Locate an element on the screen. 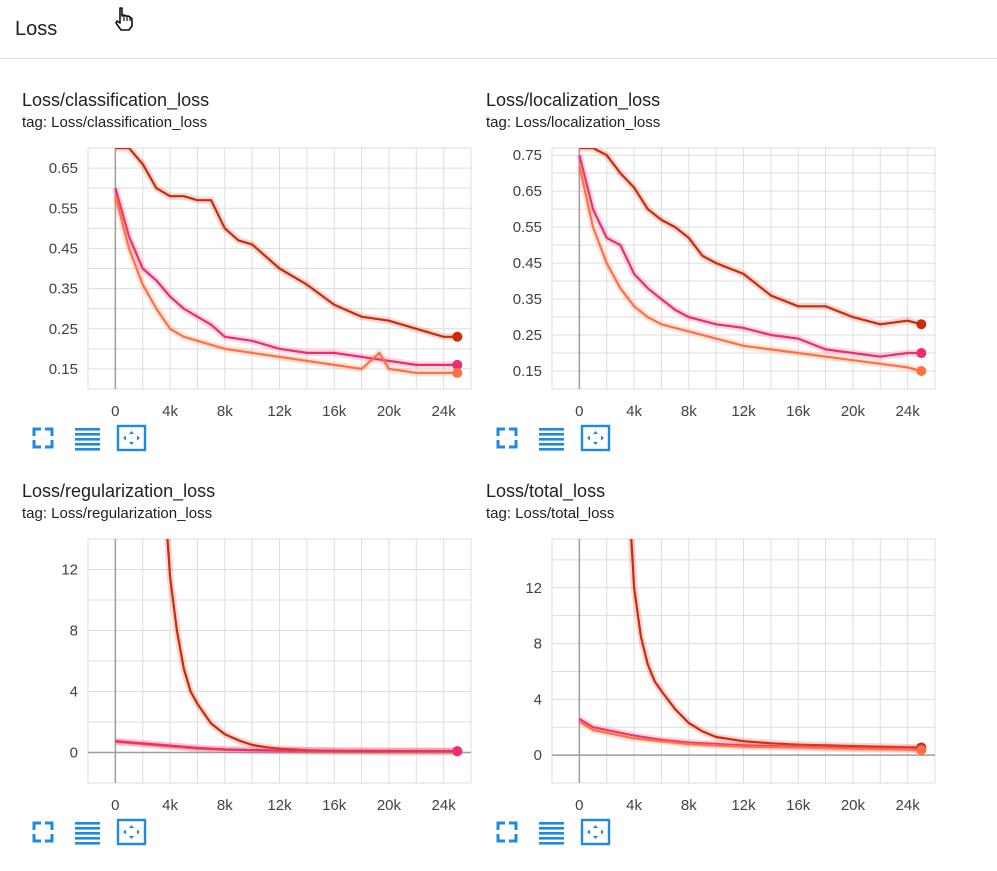 This screenshot has height=871, width=997. chart-title: Loss/regularization_loss is located at coordinates (119, 491).